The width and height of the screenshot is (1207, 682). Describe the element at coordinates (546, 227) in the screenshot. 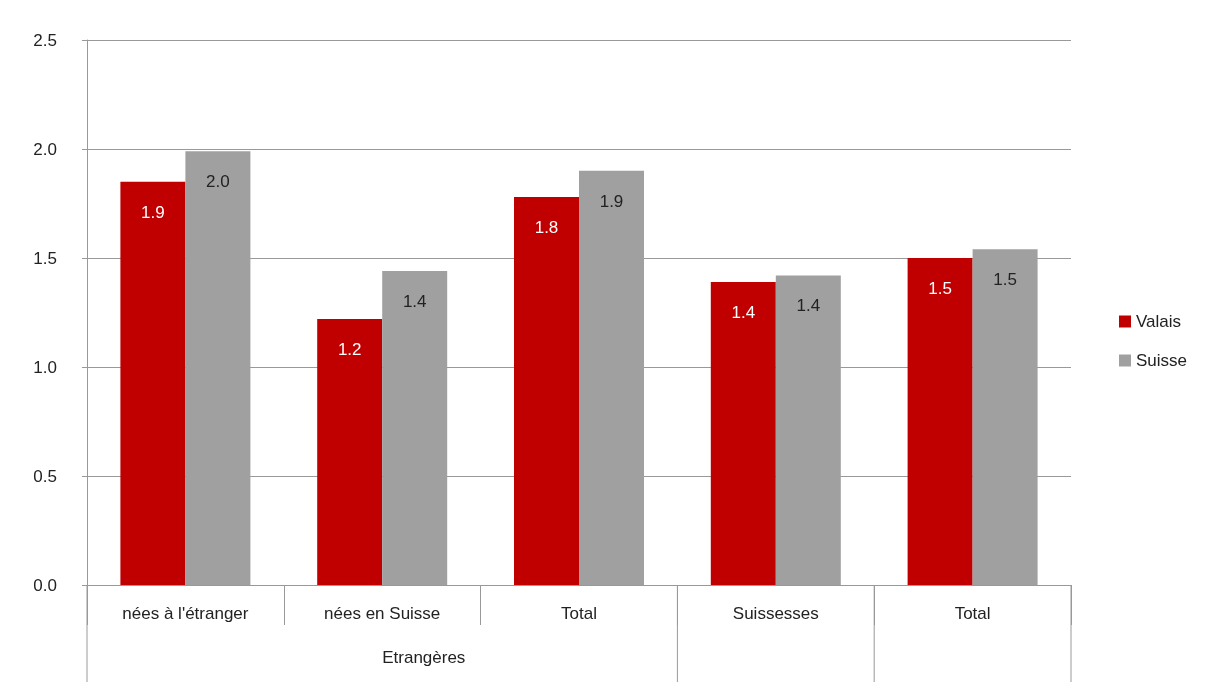

I see `data-label: 1.8` at that location.